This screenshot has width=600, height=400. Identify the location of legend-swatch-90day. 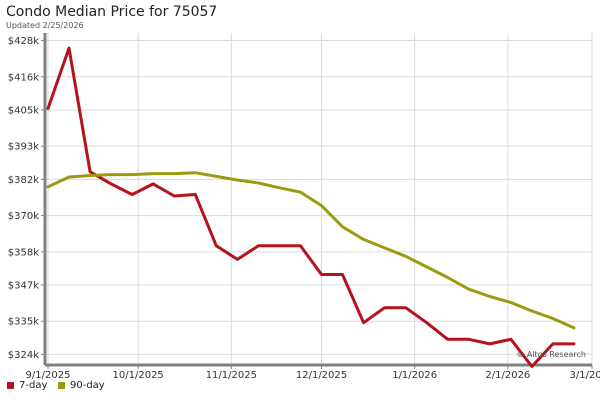
(61, 385).